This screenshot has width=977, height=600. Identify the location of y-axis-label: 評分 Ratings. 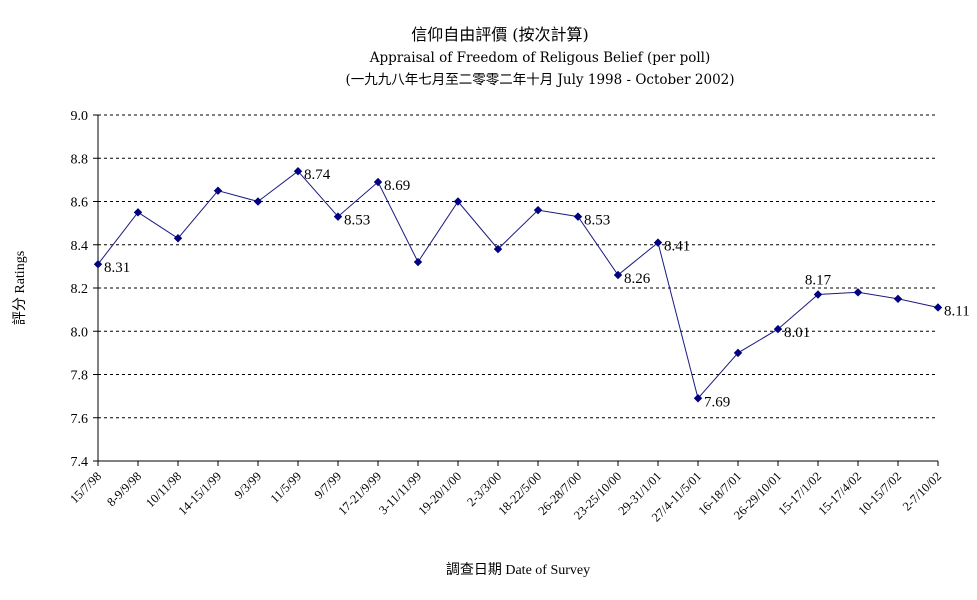
(20, 288).